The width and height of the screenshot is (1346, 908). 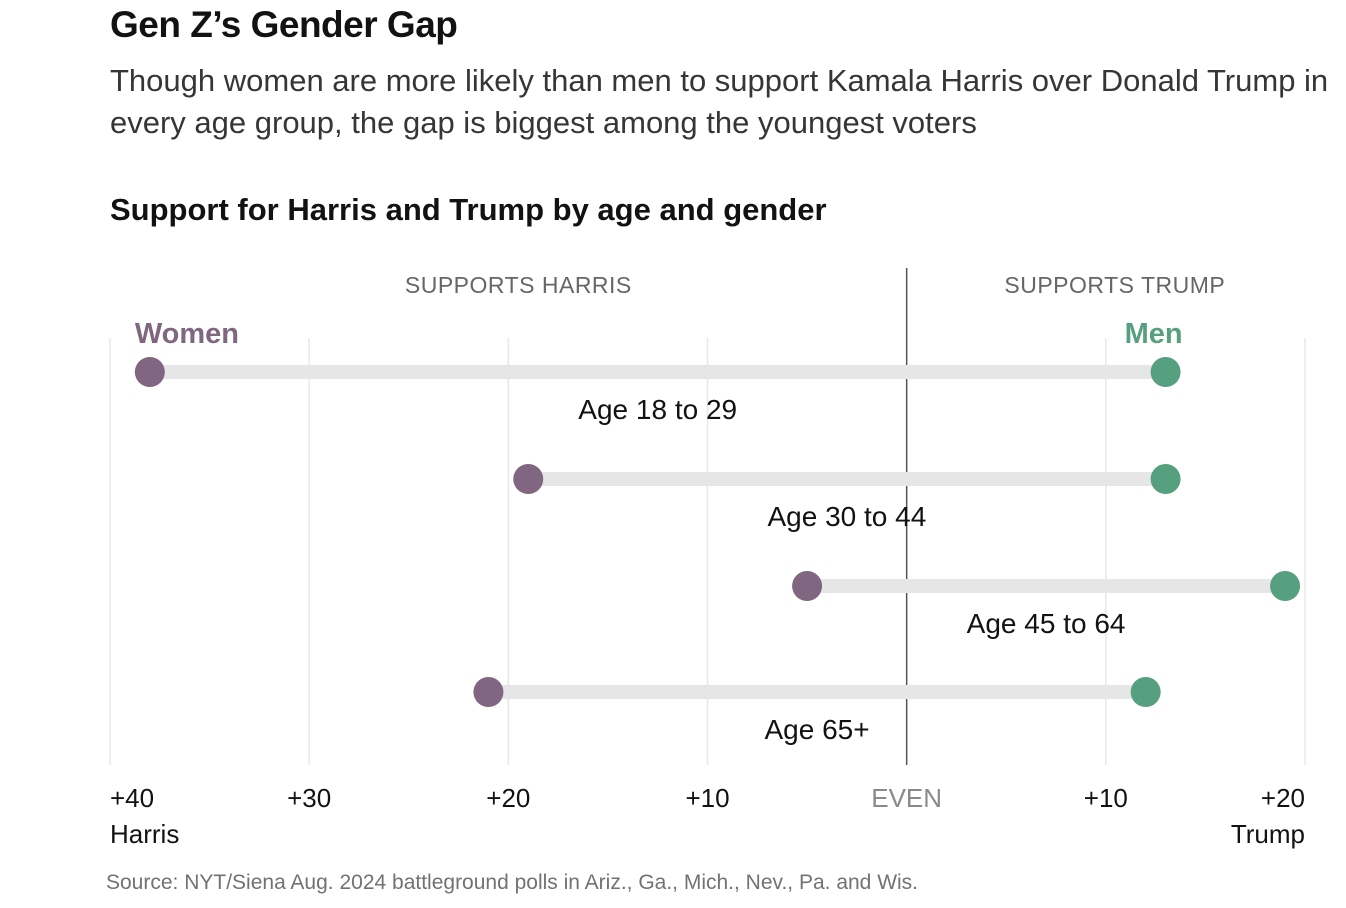 I want to click on x-tick-label: EVEN, so click(x=906, y=798).